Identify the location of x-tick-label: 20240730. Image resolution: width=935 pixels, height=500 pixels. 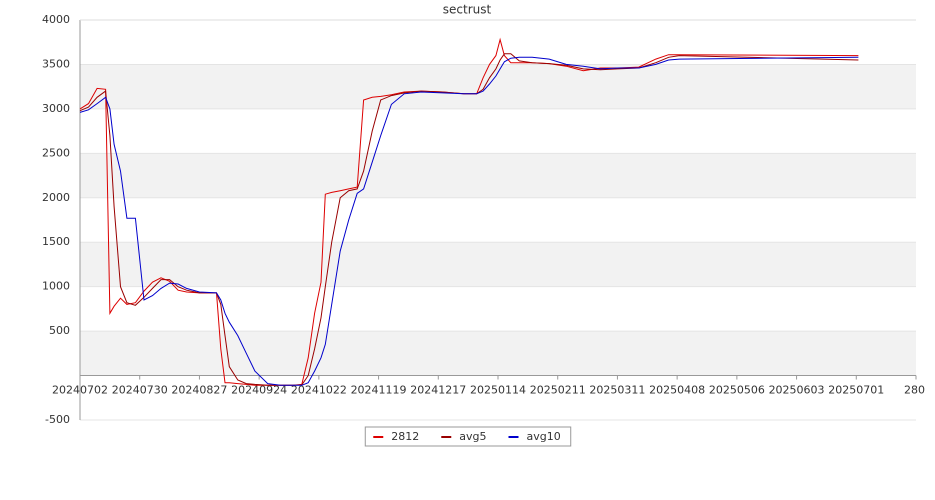
(140, 390).